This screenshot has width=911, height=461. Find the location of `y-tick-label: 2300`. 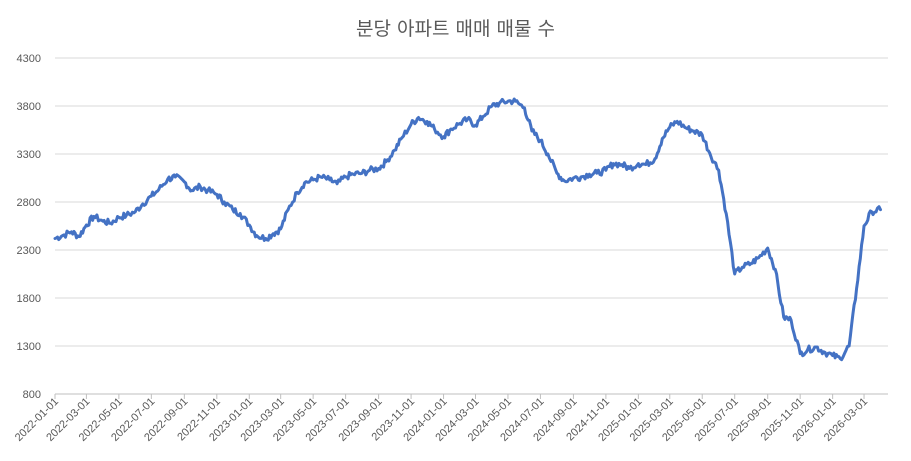

y-tick-label: 2300 is located at coordinates (29, 251).